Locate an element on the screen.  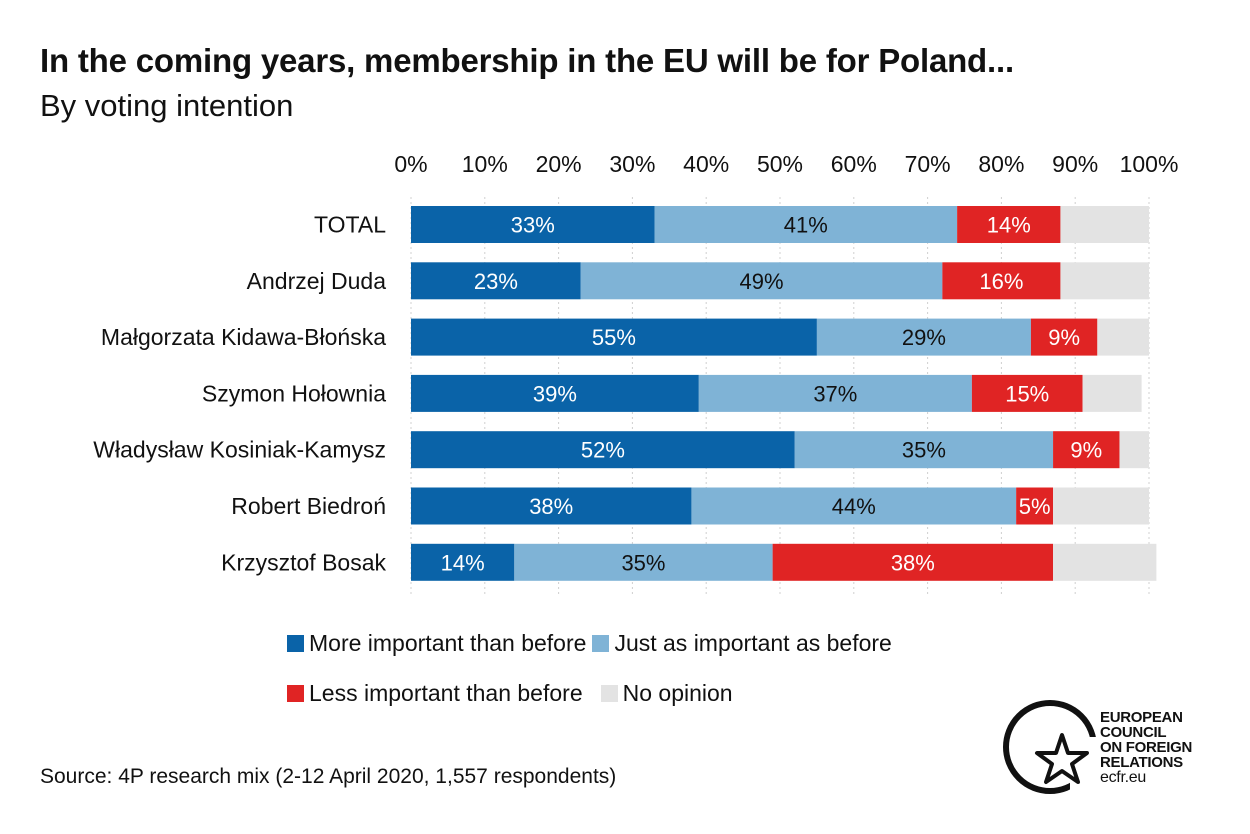
x-tick-label: 80% is located at coordinates (1001, 164).